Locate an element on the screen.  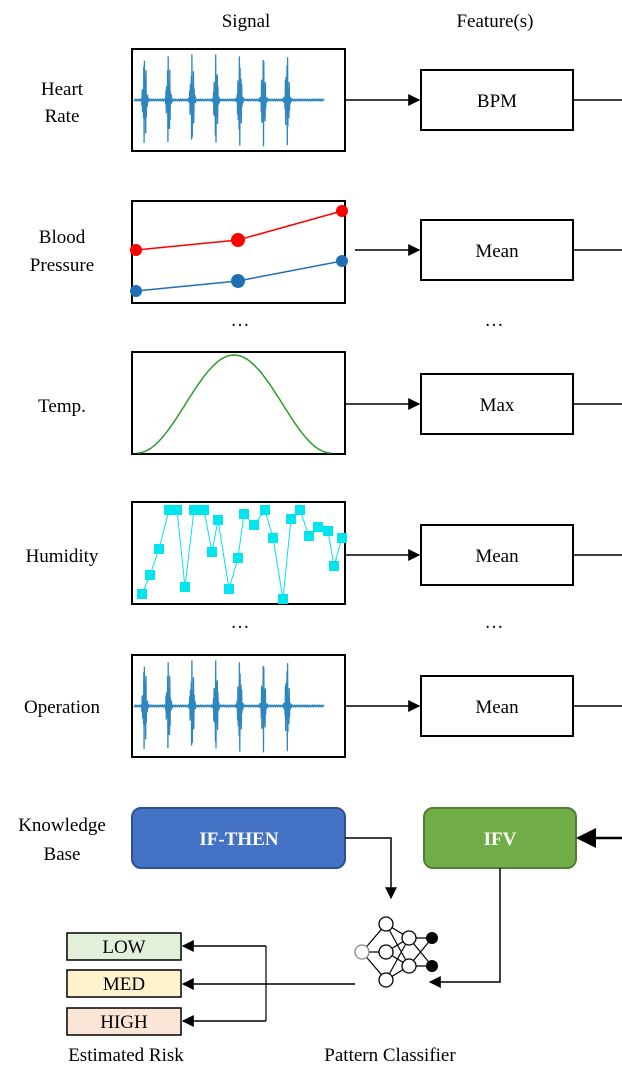
feature-box-mean-humidity is located at coordinates (497, 555).